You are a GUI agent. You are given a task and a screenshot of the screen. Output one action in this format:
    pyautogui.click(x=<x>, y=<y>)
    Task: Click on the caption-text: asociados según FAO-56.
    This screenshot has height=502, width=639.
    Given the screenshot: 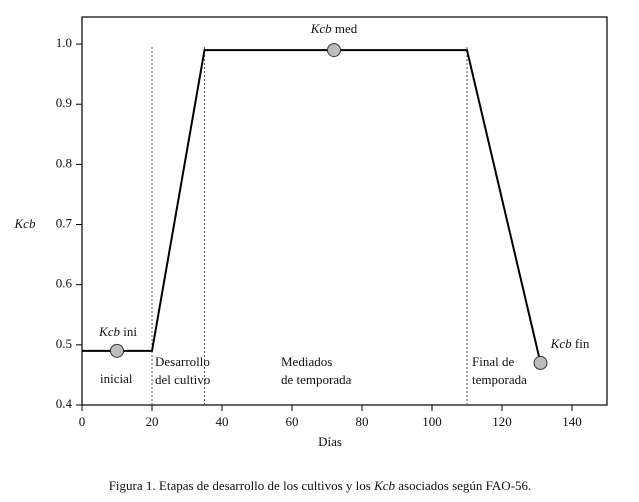 What is the action you would take?
    pyautogui.click(x=463, y=485)
    